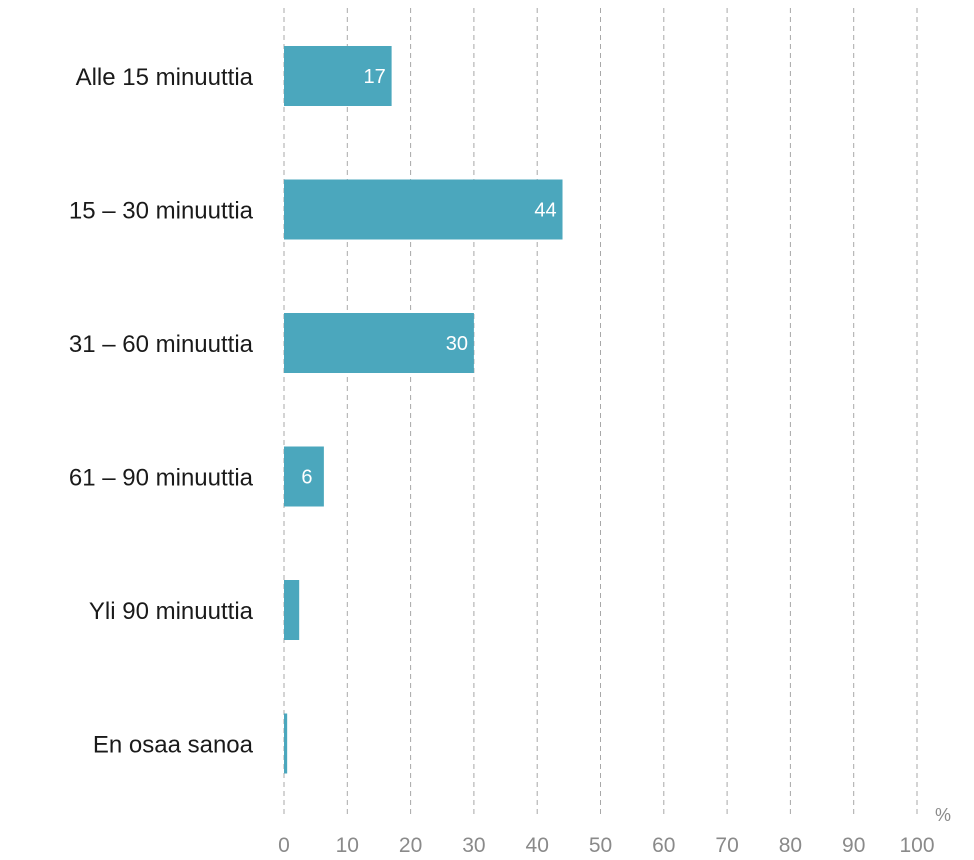 Image resolution: width=974 pixels, height=860 pixels. Describe the element at coordinates (473, 845) in the screenshot. I see `x-tick-label: 30` at that location.